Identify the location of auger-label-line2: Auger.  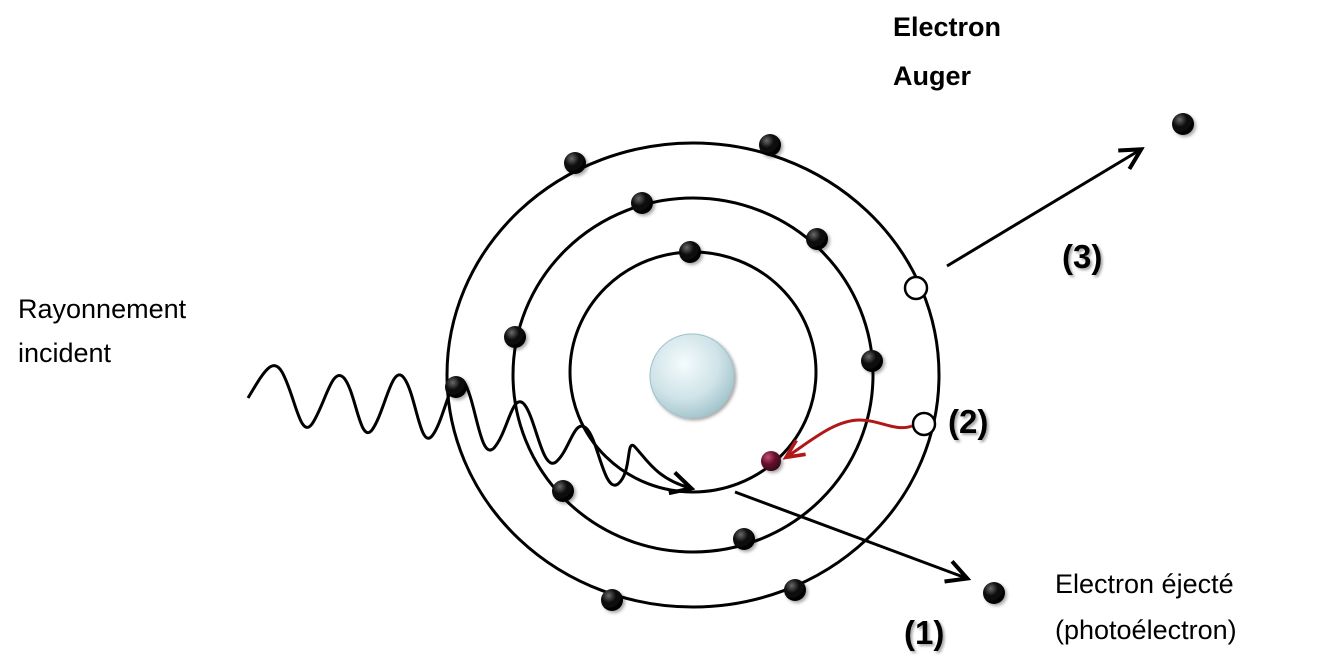
(932, 76).